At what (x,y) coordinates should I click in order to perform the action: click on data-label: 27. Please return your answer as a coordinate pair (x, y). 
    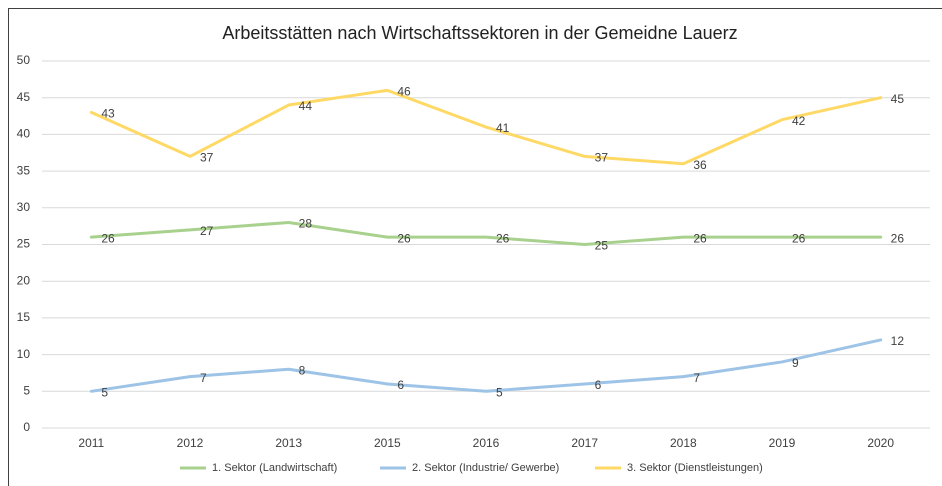
    Looking at the image, I should click on (207, 231).